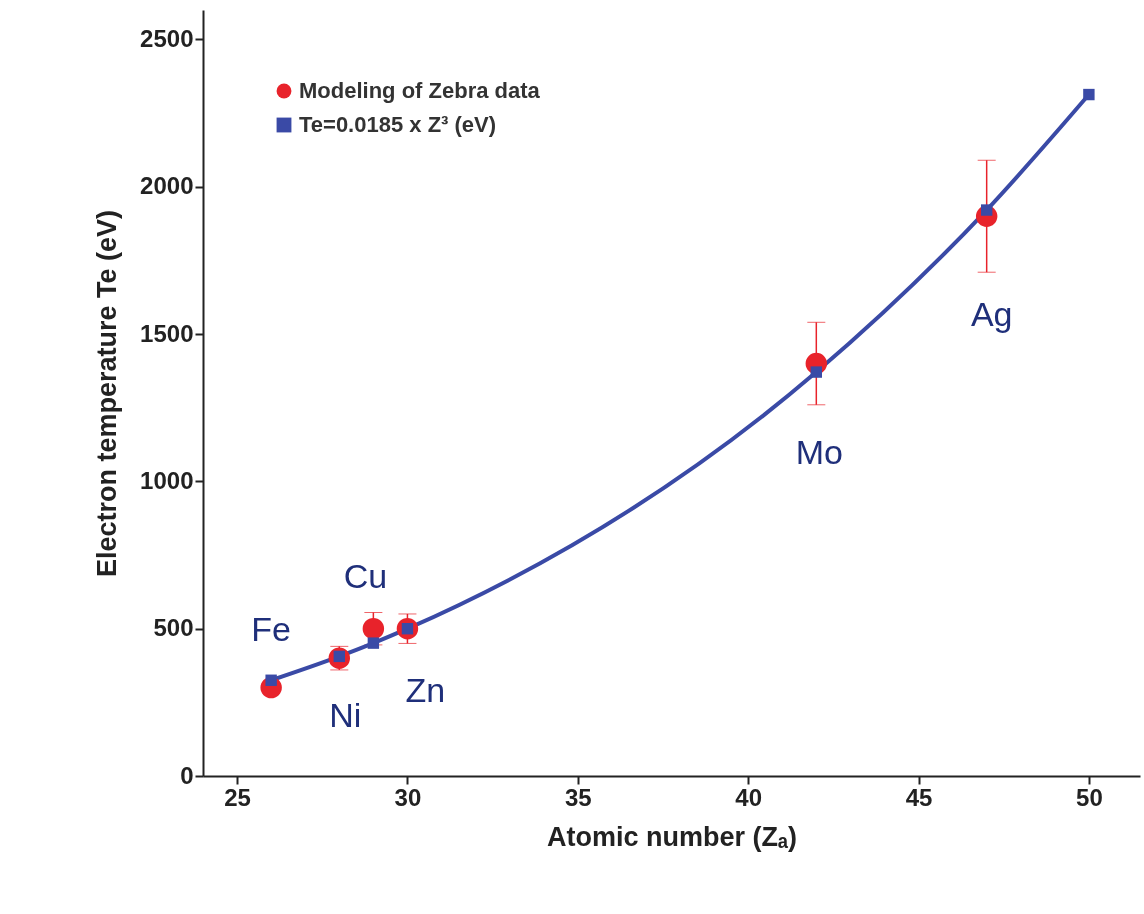 The width and height of the screenshot is (1144, 914). I want to click on annotation: Cu, so click(365, 575).